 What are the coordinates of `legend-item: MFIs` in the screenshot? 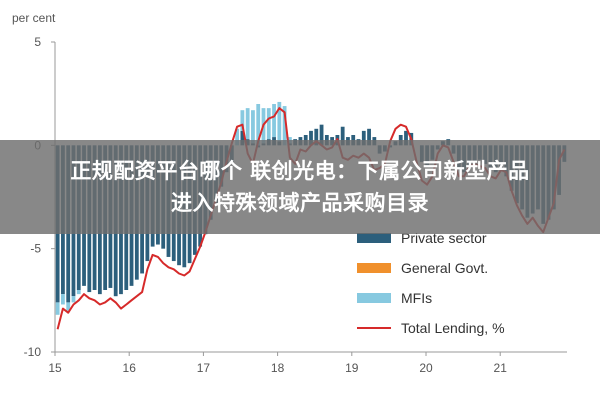 It's located at (394, 298).